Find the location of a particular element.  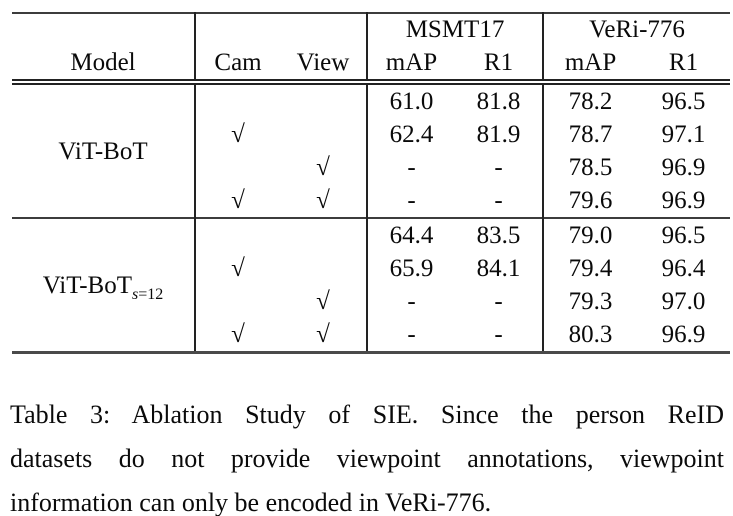

table-row: √ √ - - 79.6 96.9 is located at coordinates (371, 201).